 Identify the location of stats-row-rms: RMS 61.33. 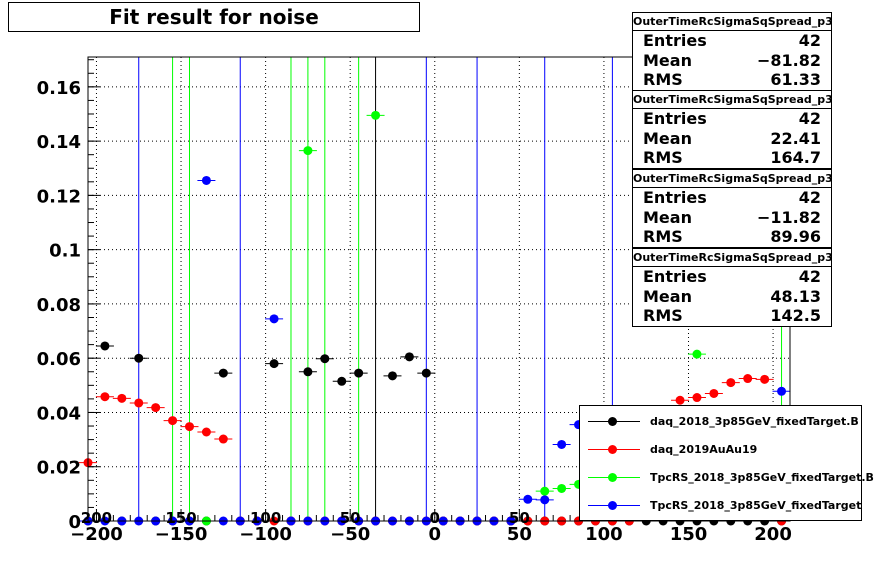
(732, 79).